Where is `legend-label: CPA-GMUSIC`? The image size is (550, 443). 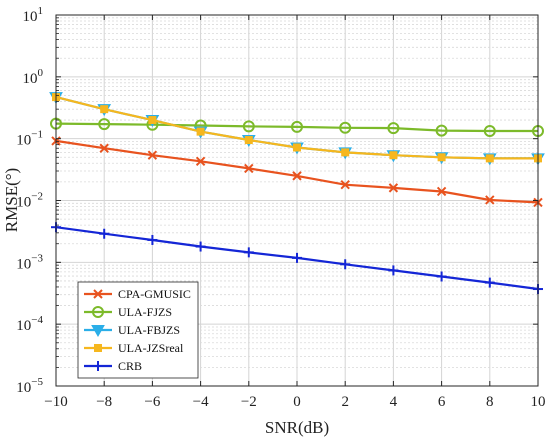
legend-label: CPA-GMUSIC is located at coordinates (154, 294).